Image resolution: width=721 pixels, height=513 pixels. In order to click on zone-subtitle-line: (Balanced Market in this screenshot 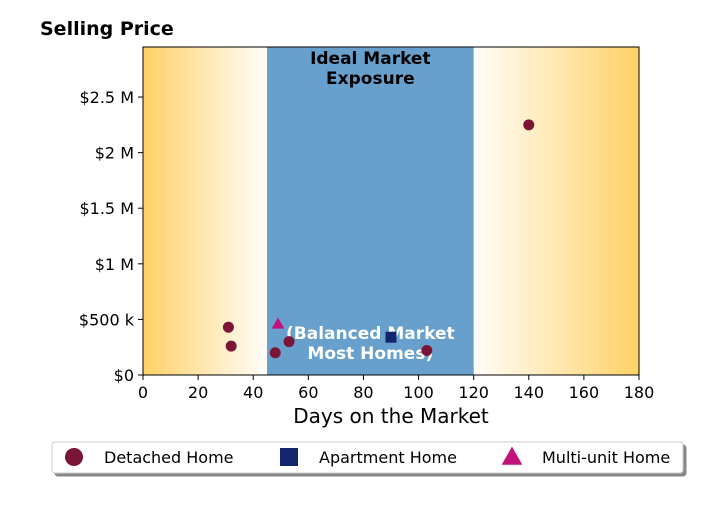, I will do `click(370, 334)`.